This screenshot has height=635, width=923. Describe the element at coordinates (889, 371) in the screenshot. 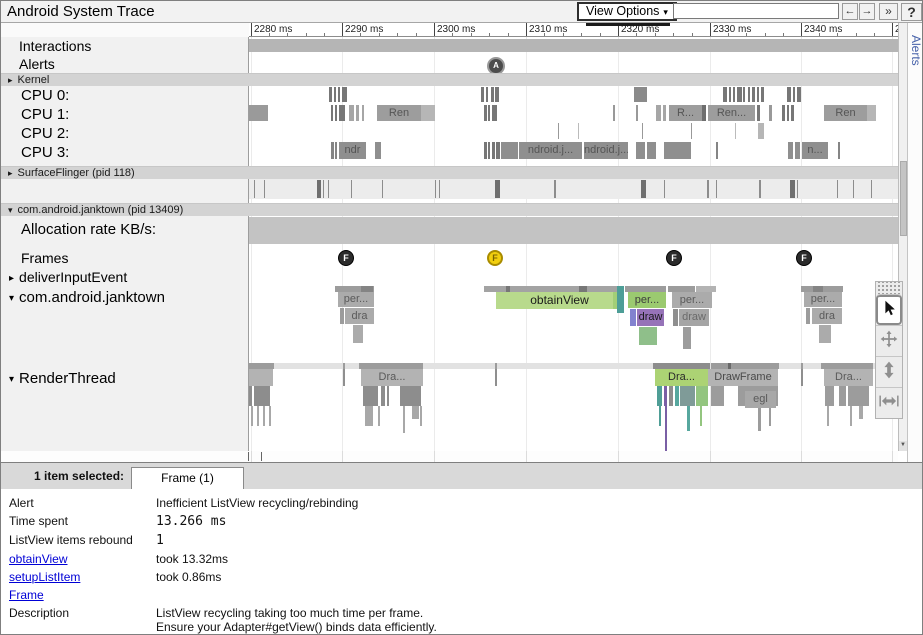

I see `zoom-vertical-button` at that location.